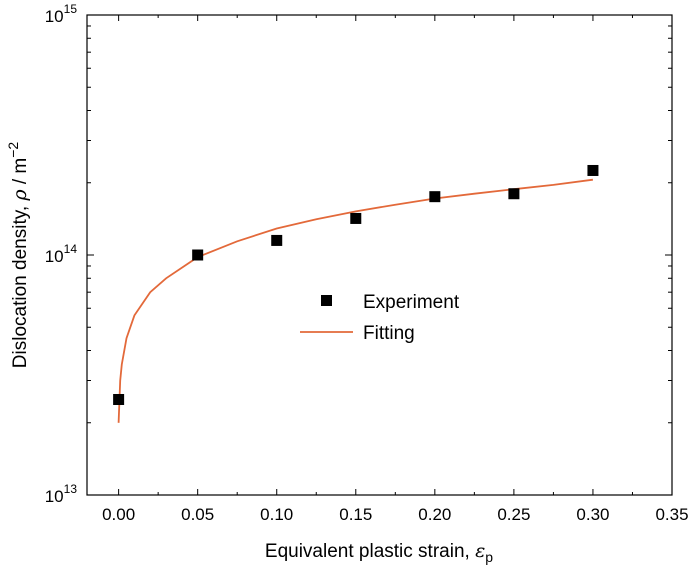 The height and width of the screenshot is (571, 700). Describe the element at coordinates (61, 254) in the screenshot. I see `y-tick-label: 1014` at that location.